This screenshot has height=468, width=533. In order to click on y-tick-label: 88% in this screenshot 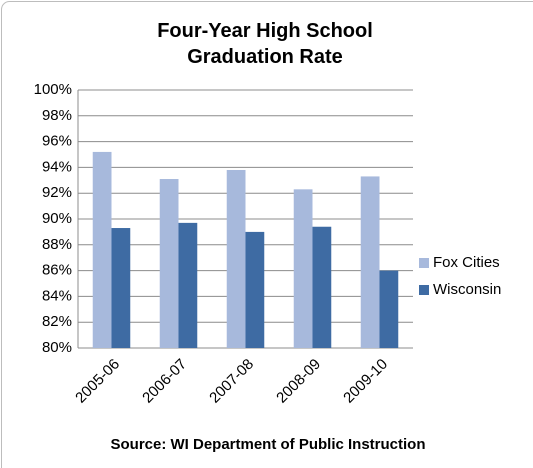, I will do `click(57, 244)`.